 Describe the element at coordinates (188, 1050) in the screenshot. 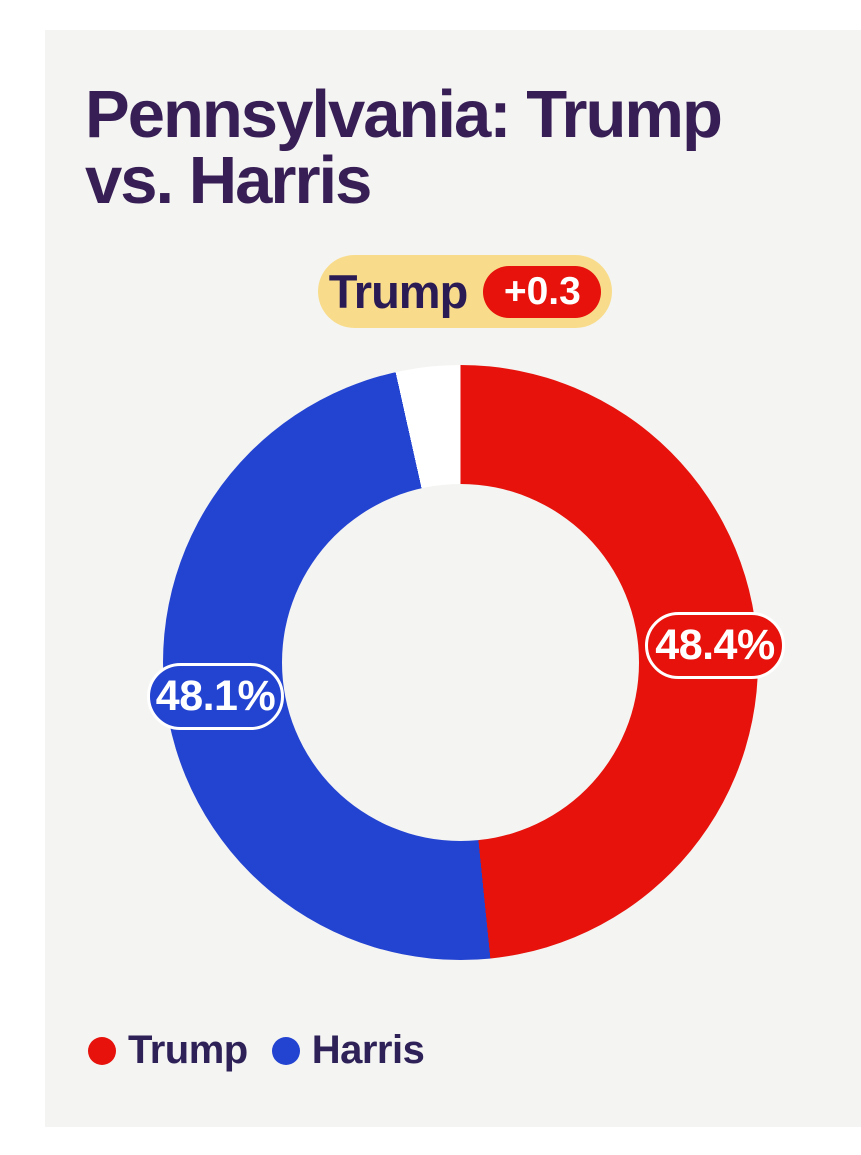

I see `trump-legend-label: Trump` at that location.